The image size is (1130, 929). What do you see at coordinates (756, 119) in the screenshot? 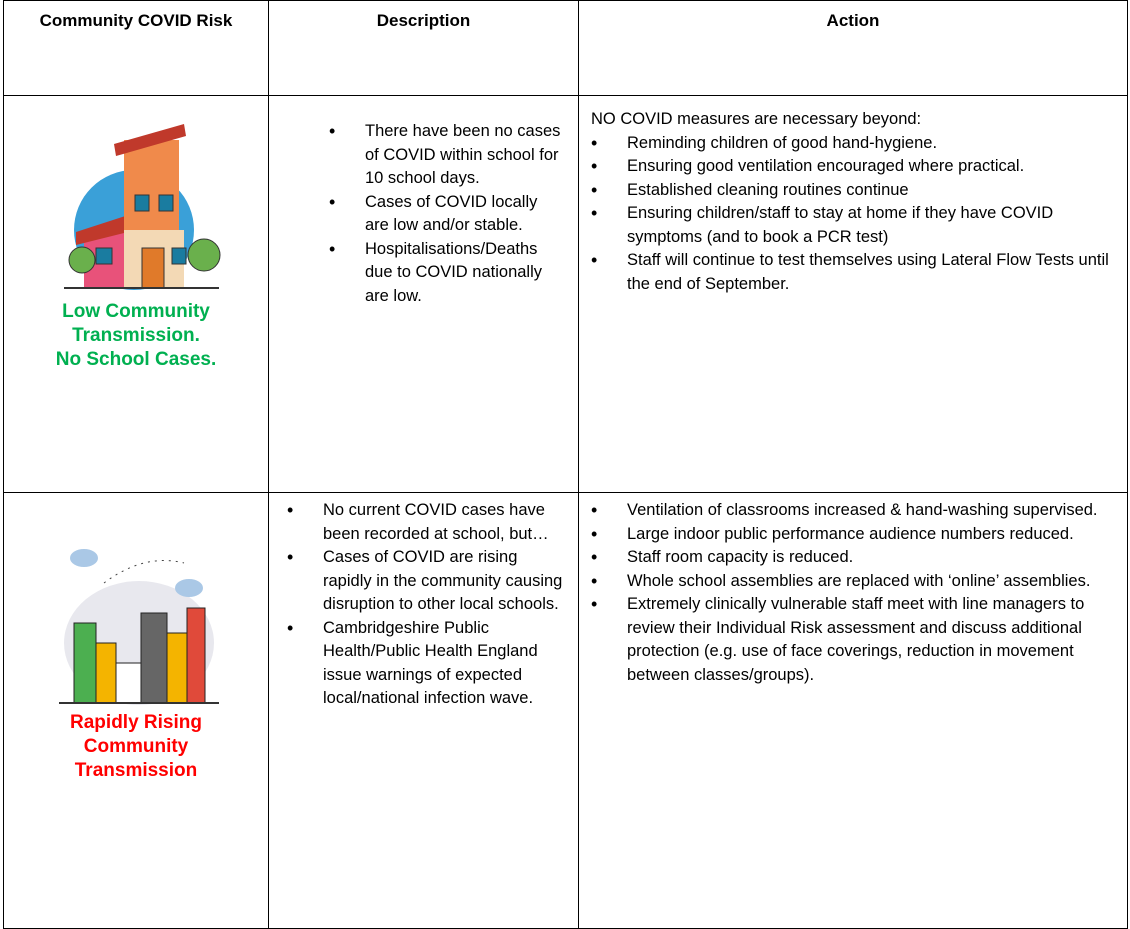
I see `action-intro: NO COVID measures are necessary beyond:` at bounding box center [756, 119].